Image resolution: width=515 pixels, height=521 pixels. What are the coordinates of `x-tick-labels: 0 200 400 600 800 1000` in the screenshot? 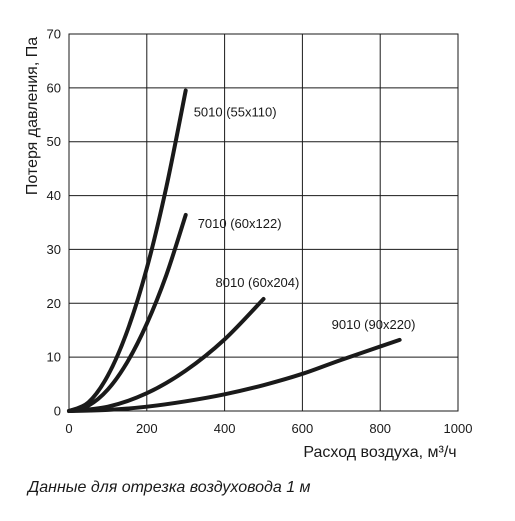 It's located at (268, 428).